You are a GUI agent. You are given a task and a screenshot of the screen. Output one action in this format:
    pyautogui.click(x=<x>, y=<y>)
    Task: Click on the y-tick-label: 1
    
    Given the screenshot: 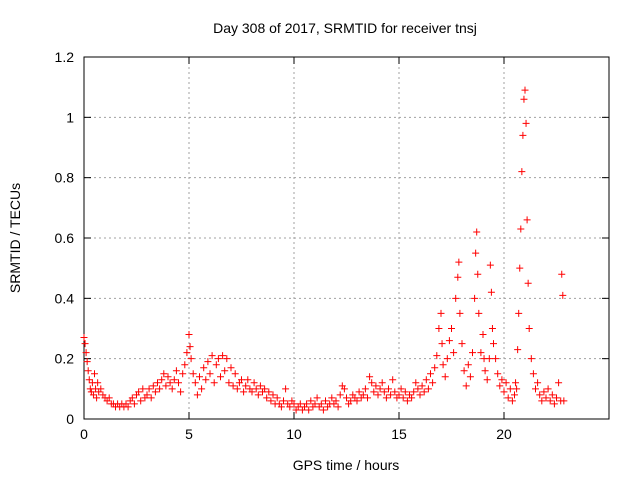 What is the action you would take?
    pyautogui.click(x=70, y=117)
    